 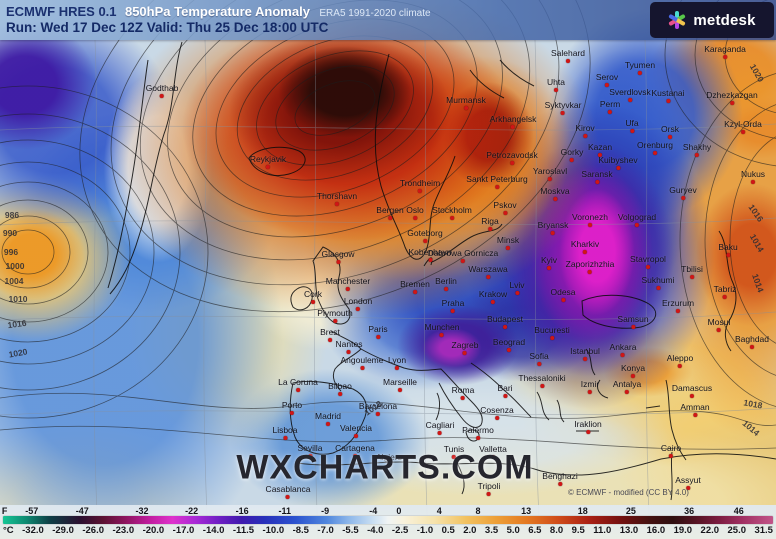 What do you see at coordinates (399, 511) in the screenshot?
I see `scale-f-label: 0` at bounding box center [399, 511].